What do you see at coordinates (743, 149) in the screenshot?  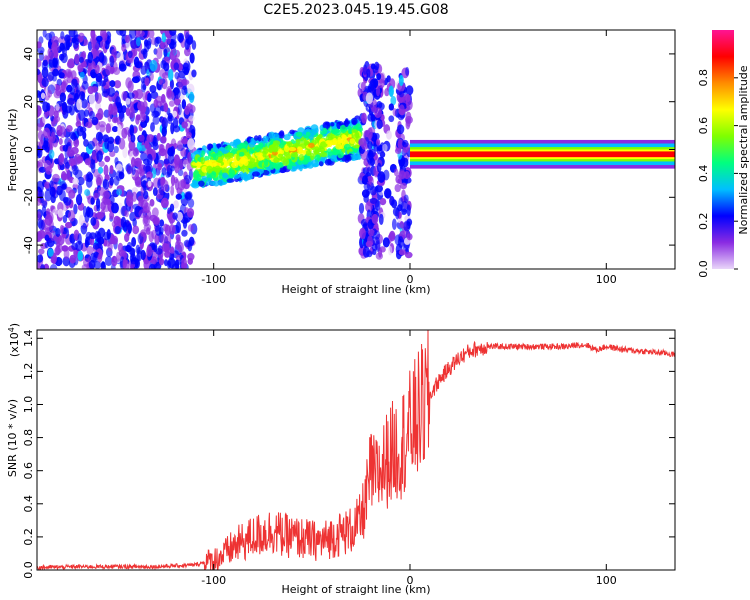 I see `colorbar-label: Normalized spectral amplitude` at bounding box center [743, 149].